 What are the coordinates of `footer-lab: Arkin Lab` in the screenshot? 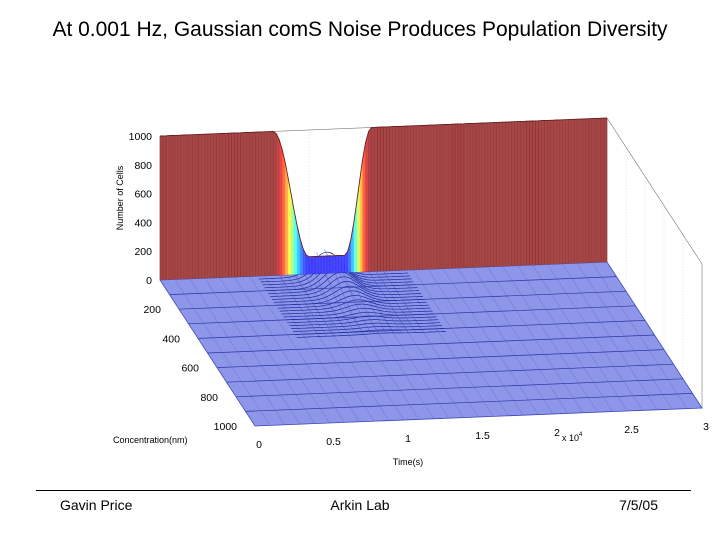 It's located at (360, 505).